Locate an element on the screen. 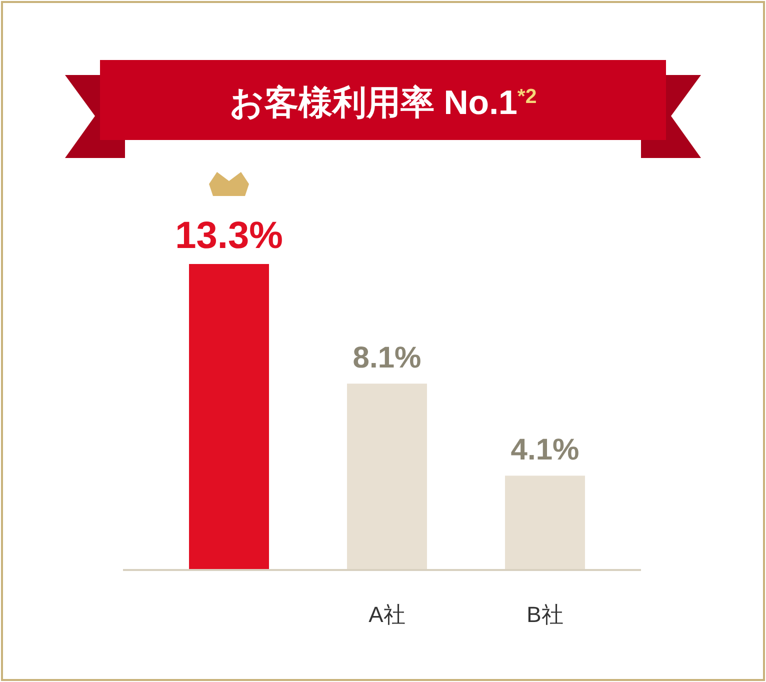 Image resolution: width=766 pixels, height=682 pixels. chart-title: お客様利用率 No.1$^{*2}$ is located at coordinates (383, 103).